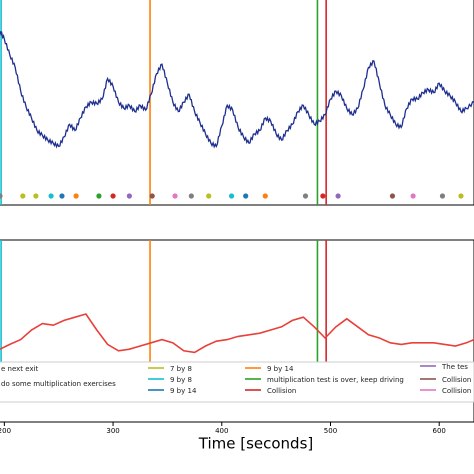 The height and width of the screenshot is (474, 474). I want to click on legend-label-2: 7 by 8, so click(181, 369).